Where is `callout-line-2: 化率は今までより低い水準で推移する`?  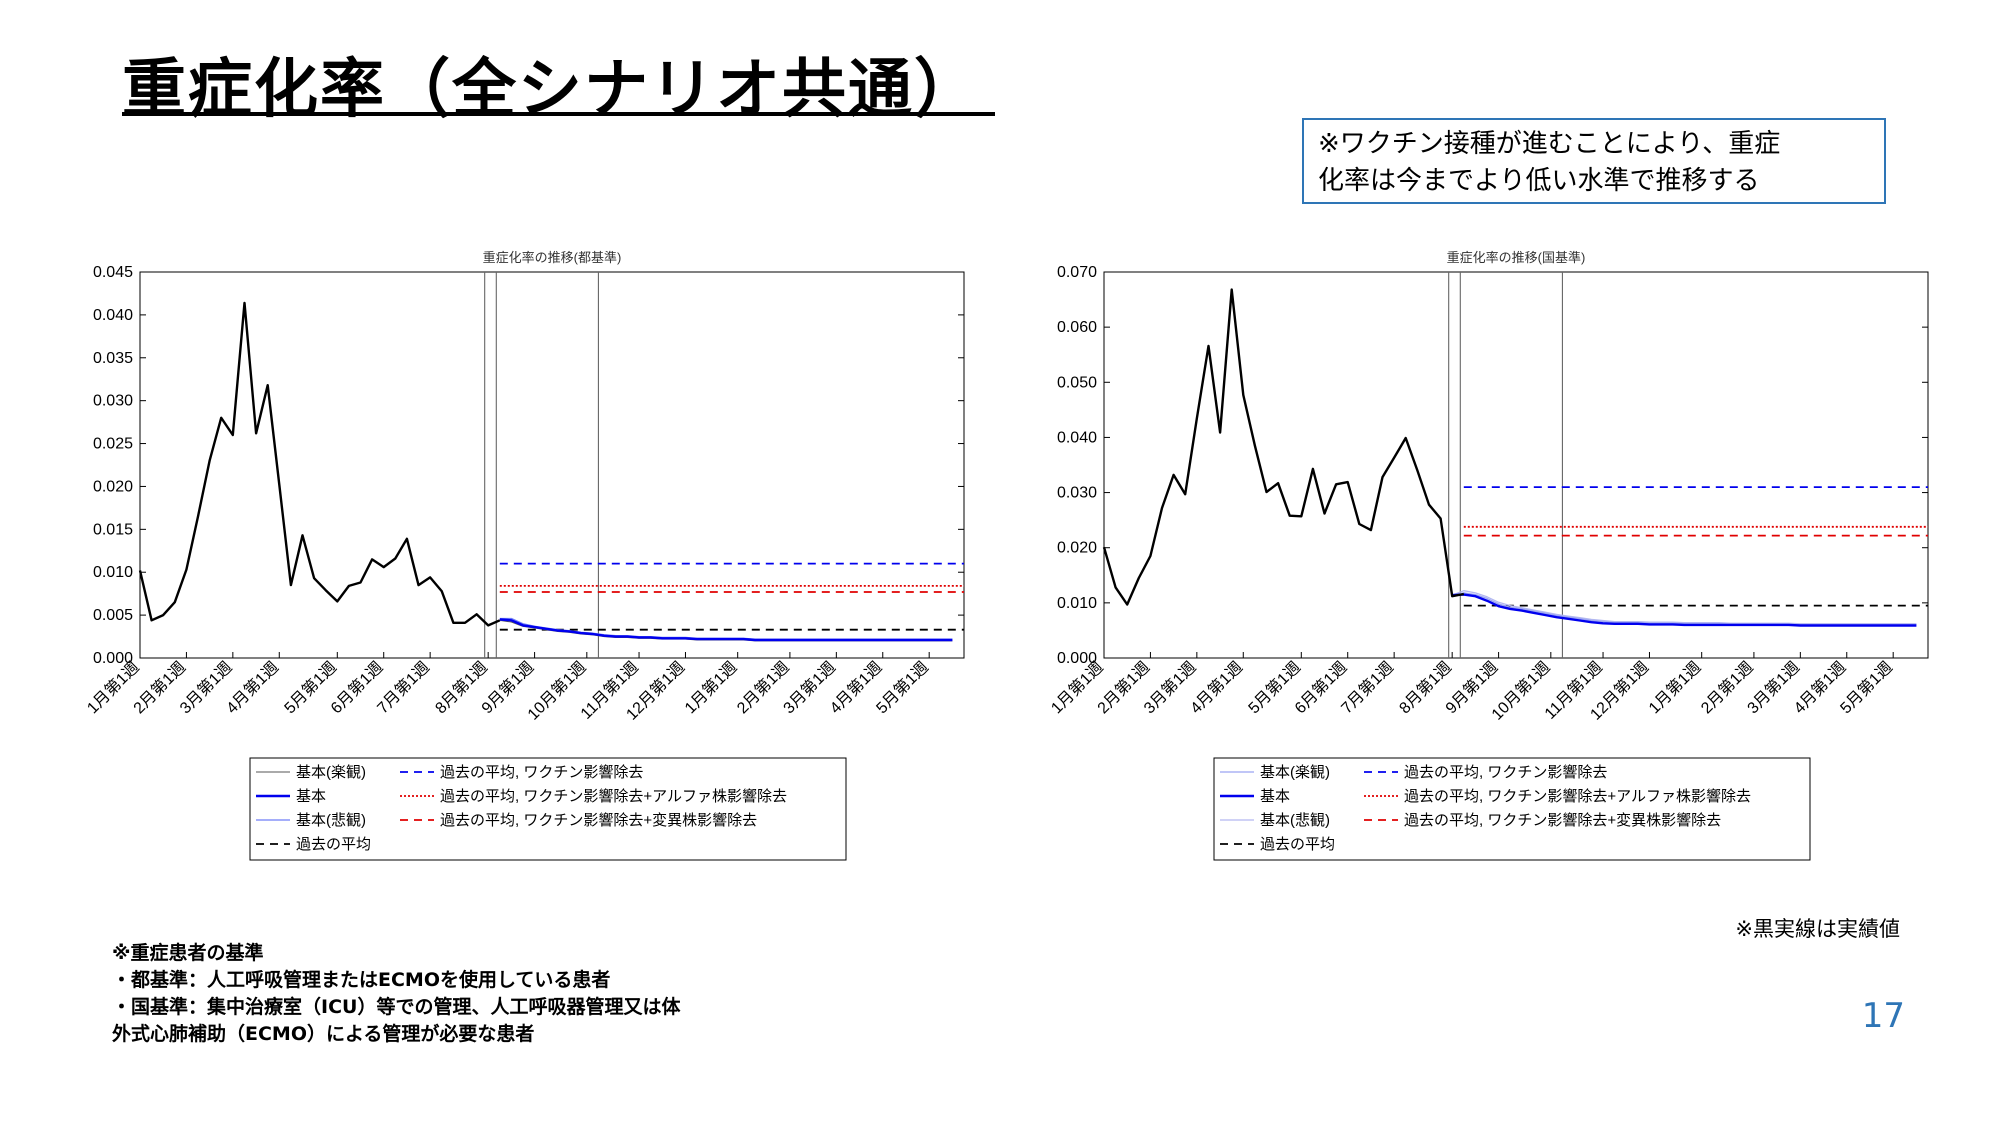
callout-line-2: 化率は今までより低い水準で推移する is located at coordinates (1539, 181).